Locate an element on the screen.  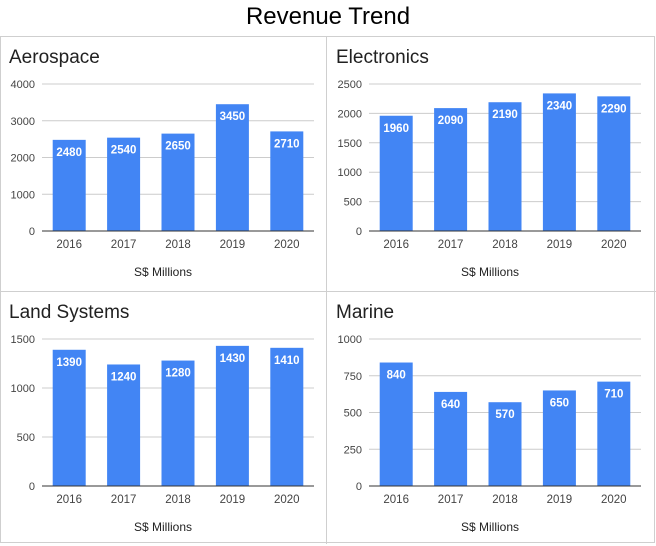
bar-value-label: 1390 is located at coordinates (69, 363).